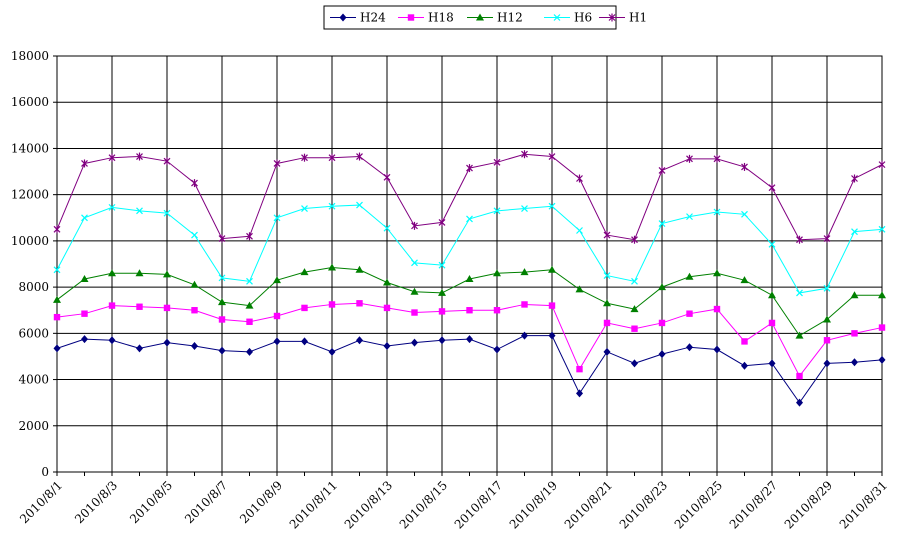  What do you see at coordinates (343, 17) in the screenshot?
I see `legend-marker-h24` at bounding box center [343, 17].